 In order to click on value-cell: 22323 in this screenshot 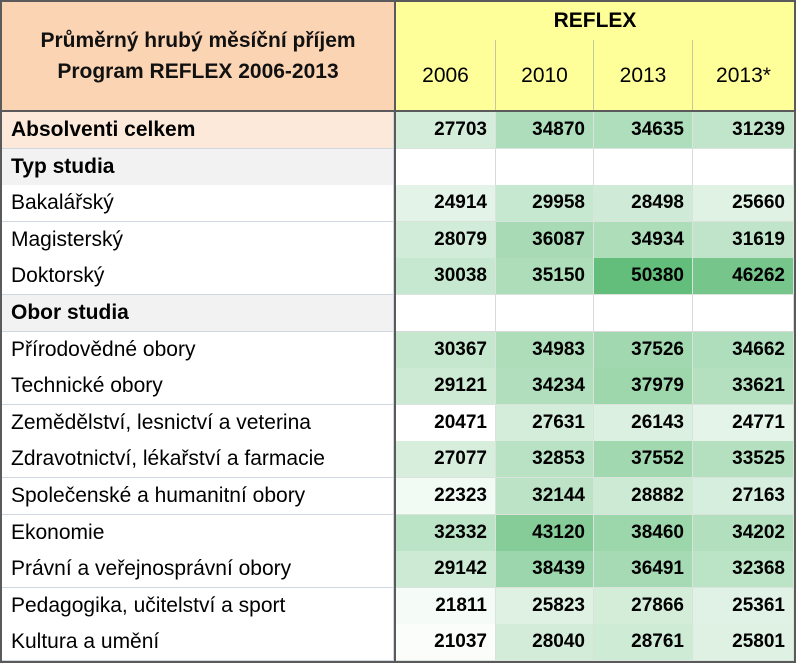, I will do `click(446, 497)`.